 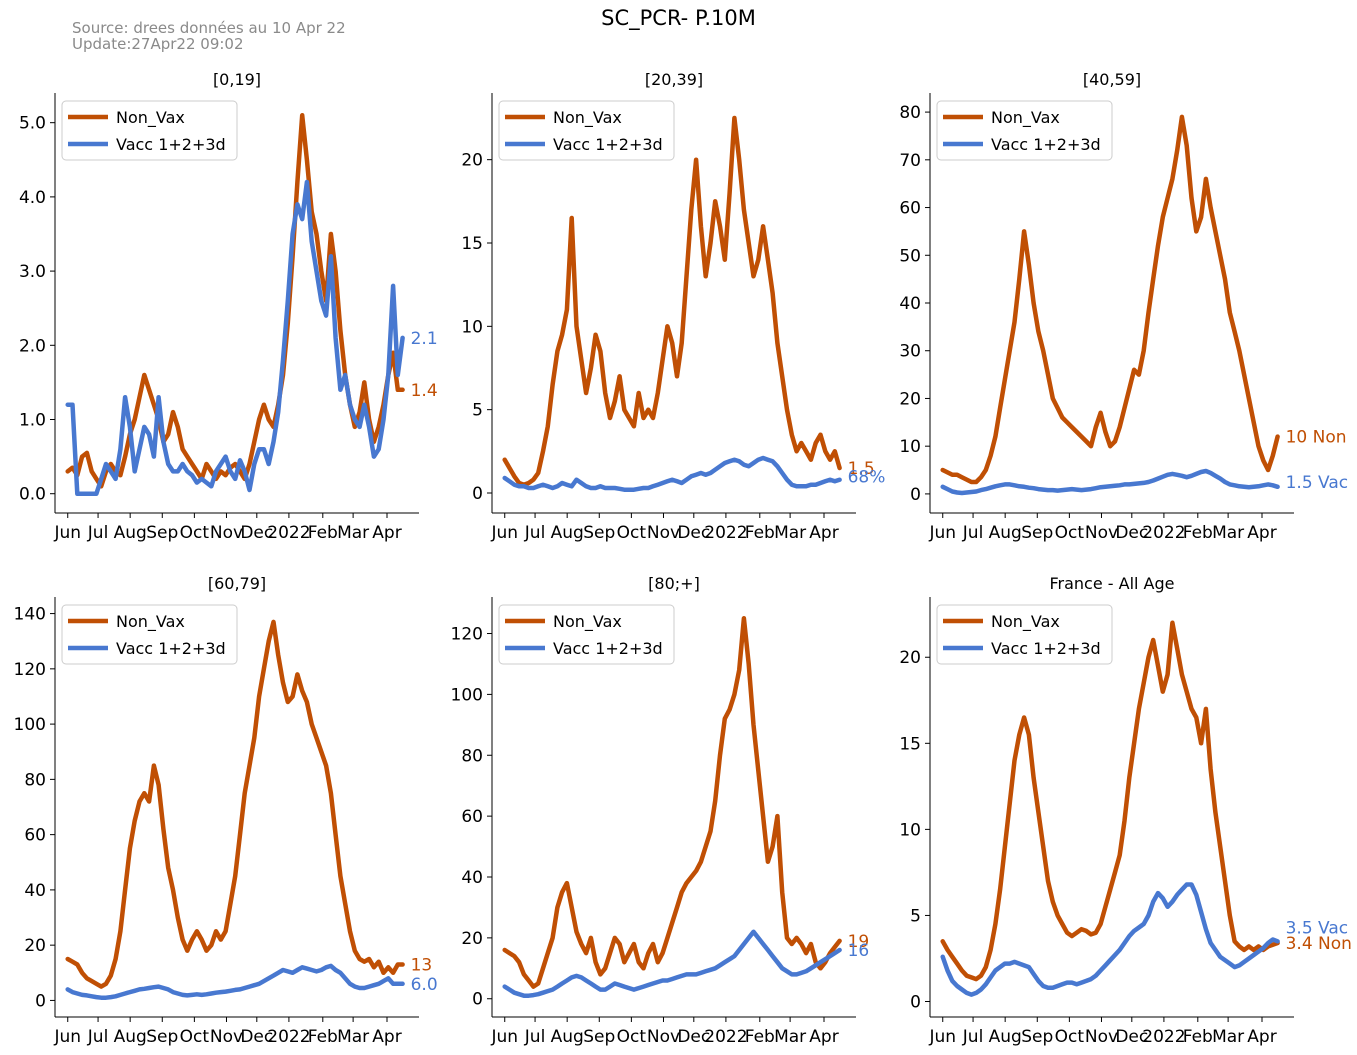 I want to click on y-tick-label: 140, so click(x=30, y=615).